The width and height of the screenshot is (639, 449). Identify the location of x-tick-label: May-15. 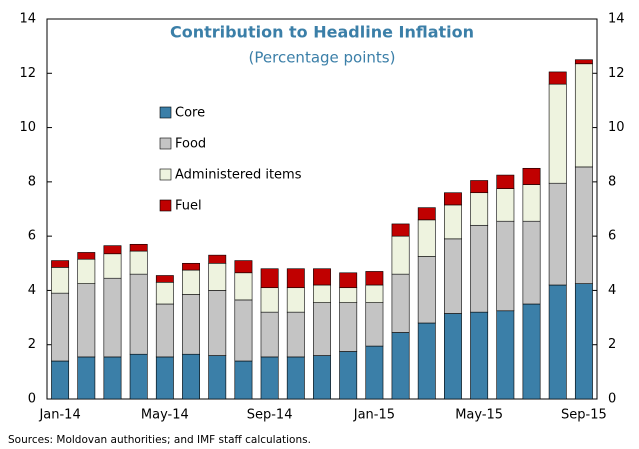
(479, 415).